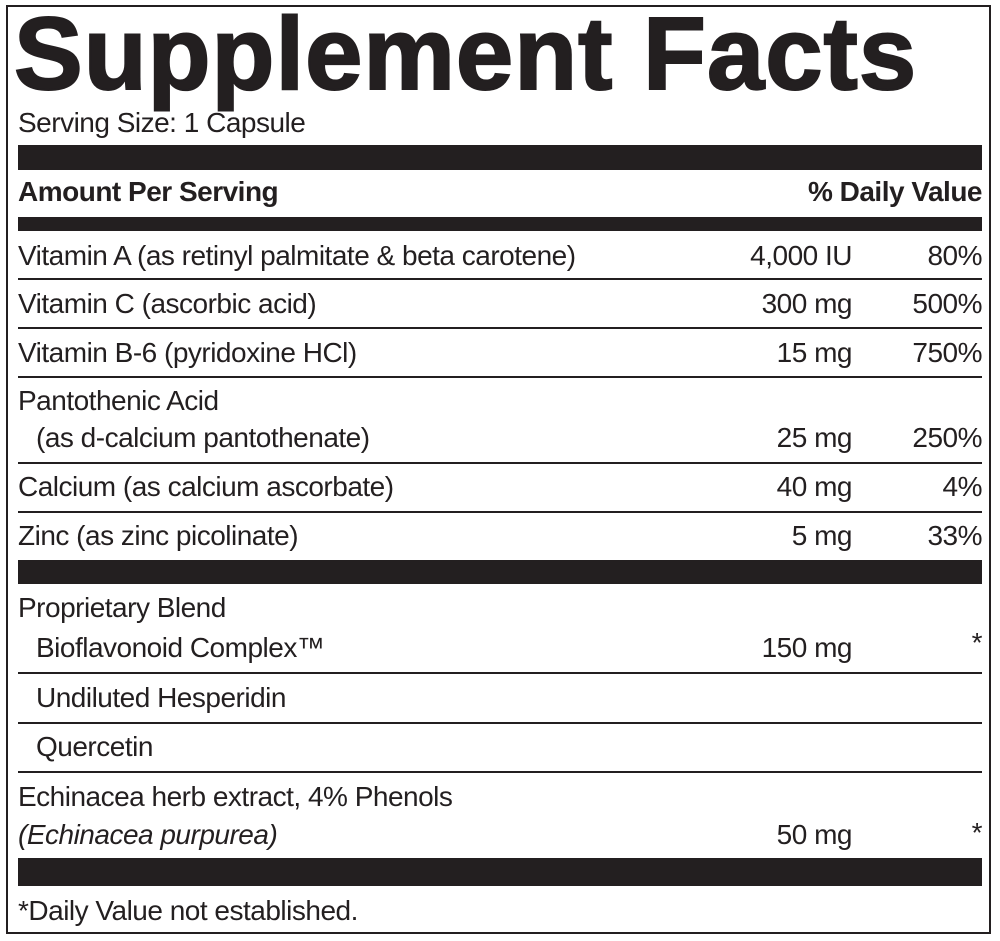 The height and width of the screenshot is (941, 1000). I want to click on serving-size: Serving Size: 1 Capsule, so click(162, 122).